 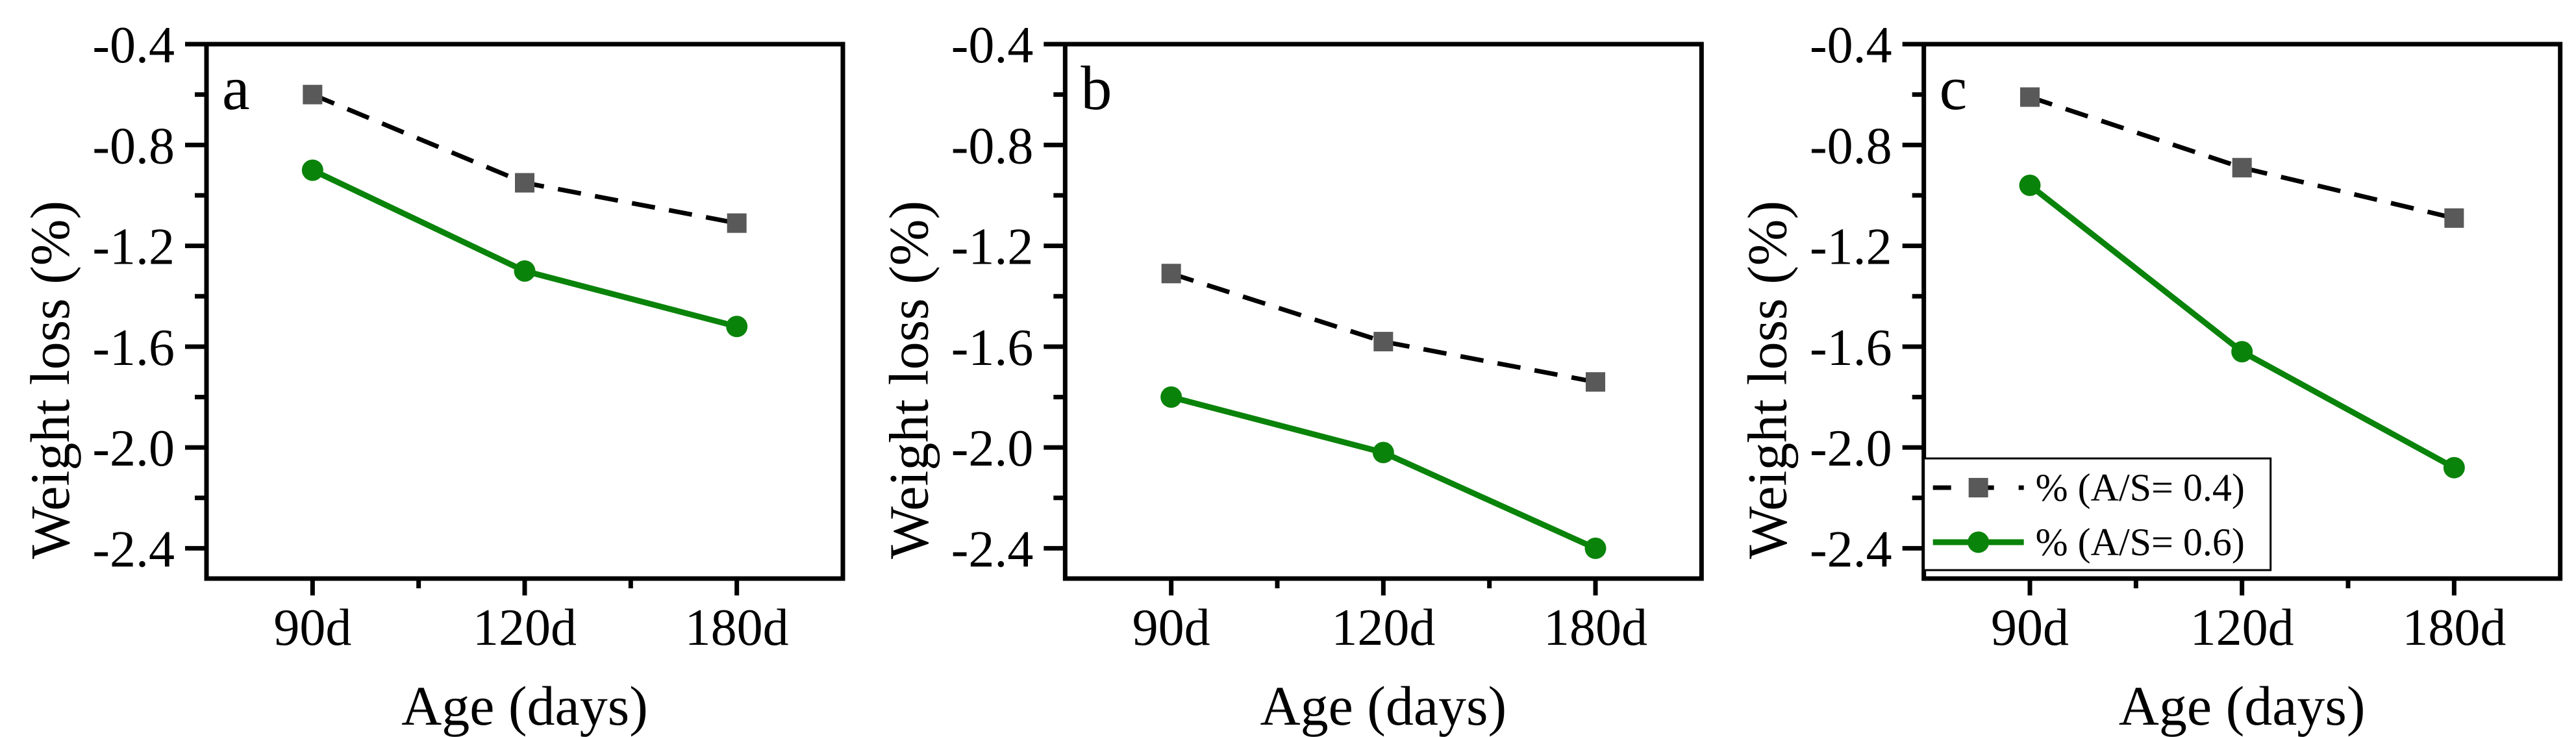 What do you see at coordinates (1954, 88) in the screenshot?
I see `panel-letter: c` at bounding box center [1954, 88].